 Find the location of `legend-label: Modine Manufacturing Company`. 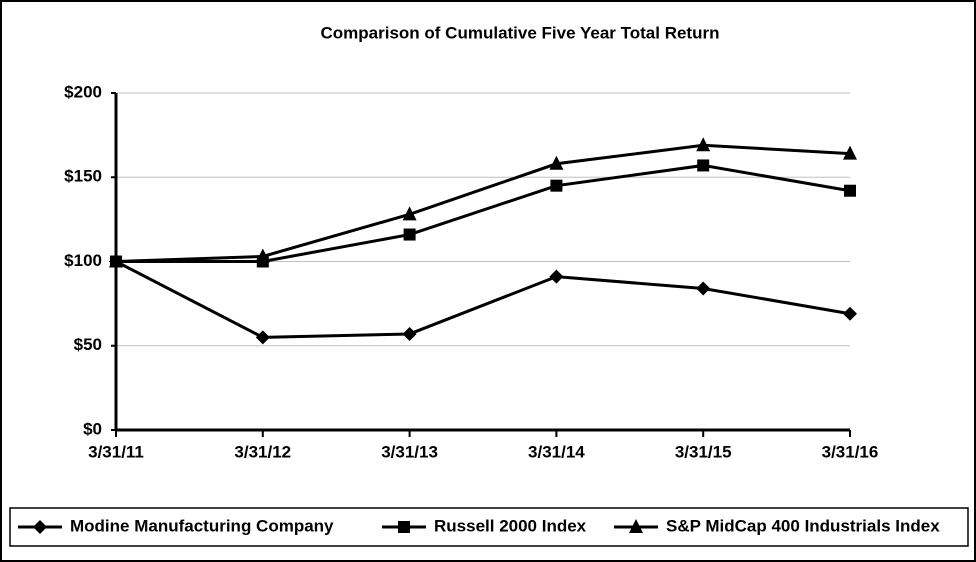

legend-label: Modine Manufacturing Company is located at coordinates (202, 525).